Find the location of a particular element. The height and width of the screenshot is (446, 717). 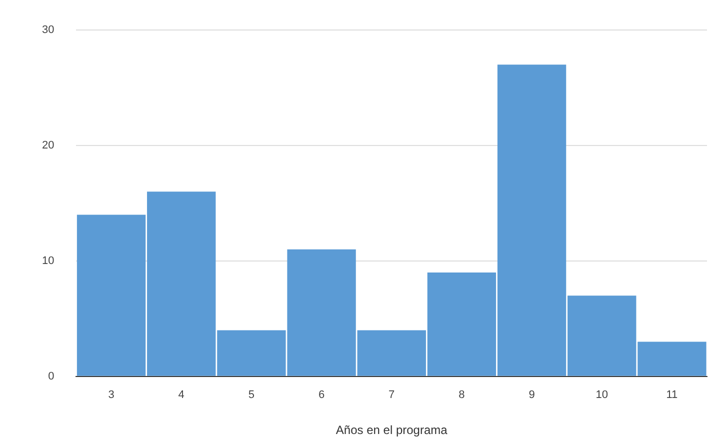

x-axis-title: Años en el programa is located at coordinates (392, 430).